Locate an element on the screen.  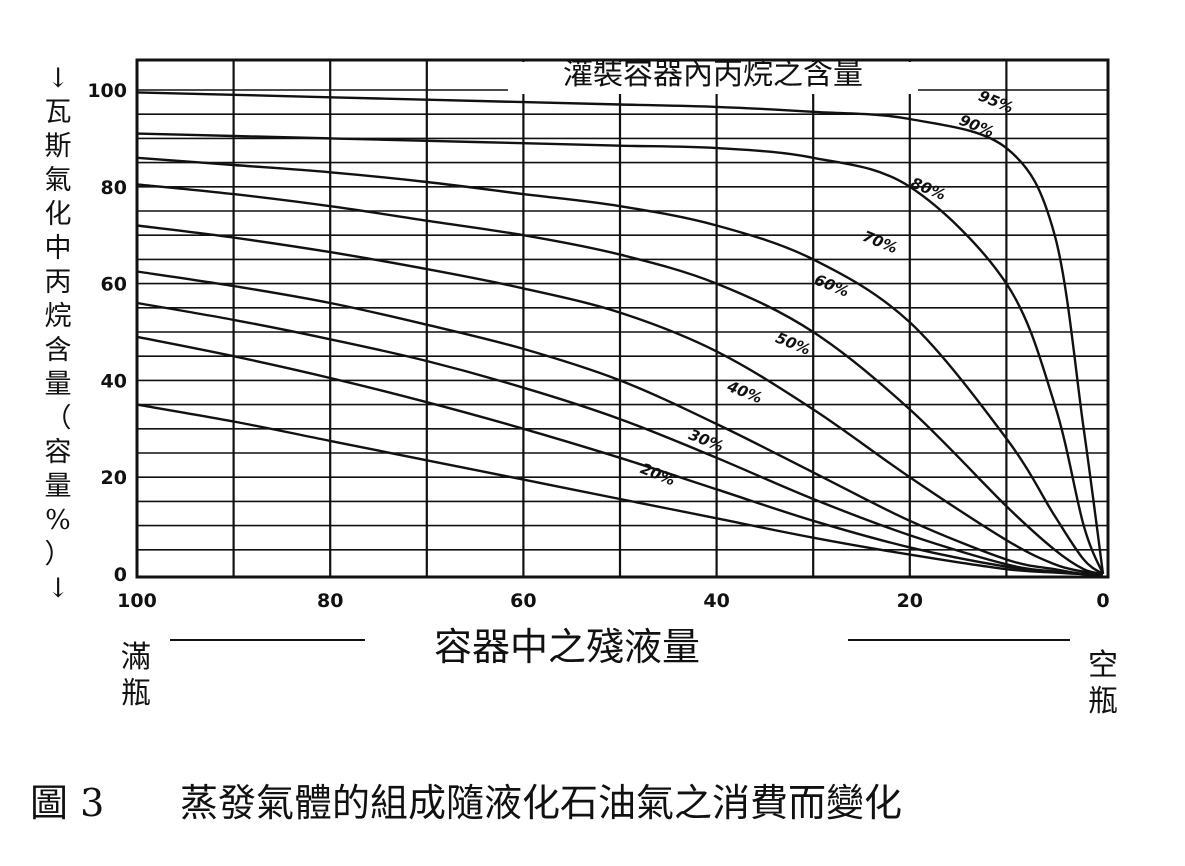
x-left-note: 滿瓶 is located at coordinates (136, 676).